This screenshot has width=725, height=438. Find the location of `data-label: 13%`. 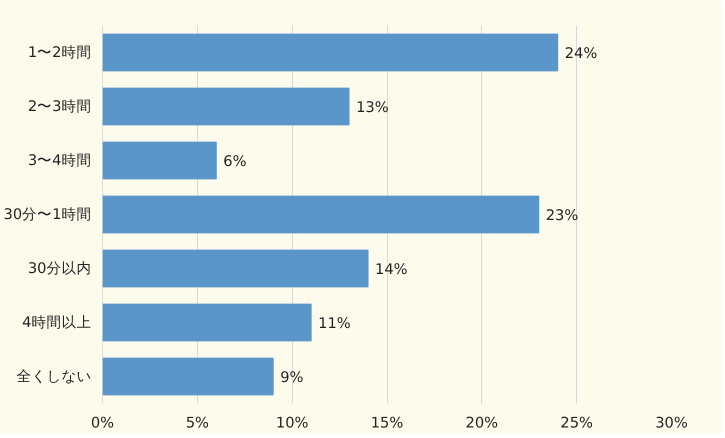

data-label: 13% is located at coordinates (372, 107).